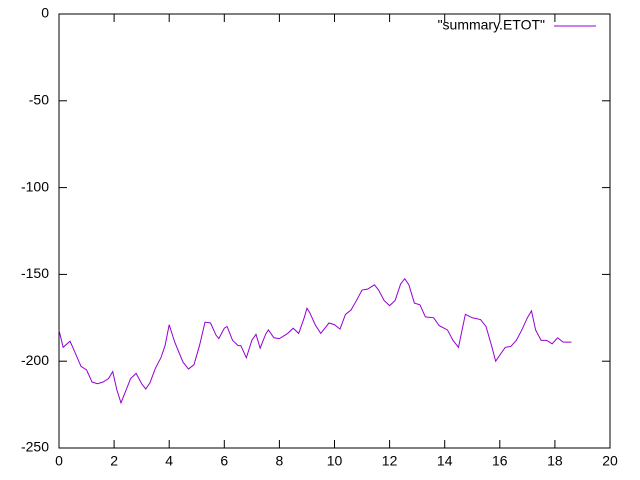  Describe the element at coordinates (555, 461) in the screenshot. I see `x-tick-label: 18` at that location.